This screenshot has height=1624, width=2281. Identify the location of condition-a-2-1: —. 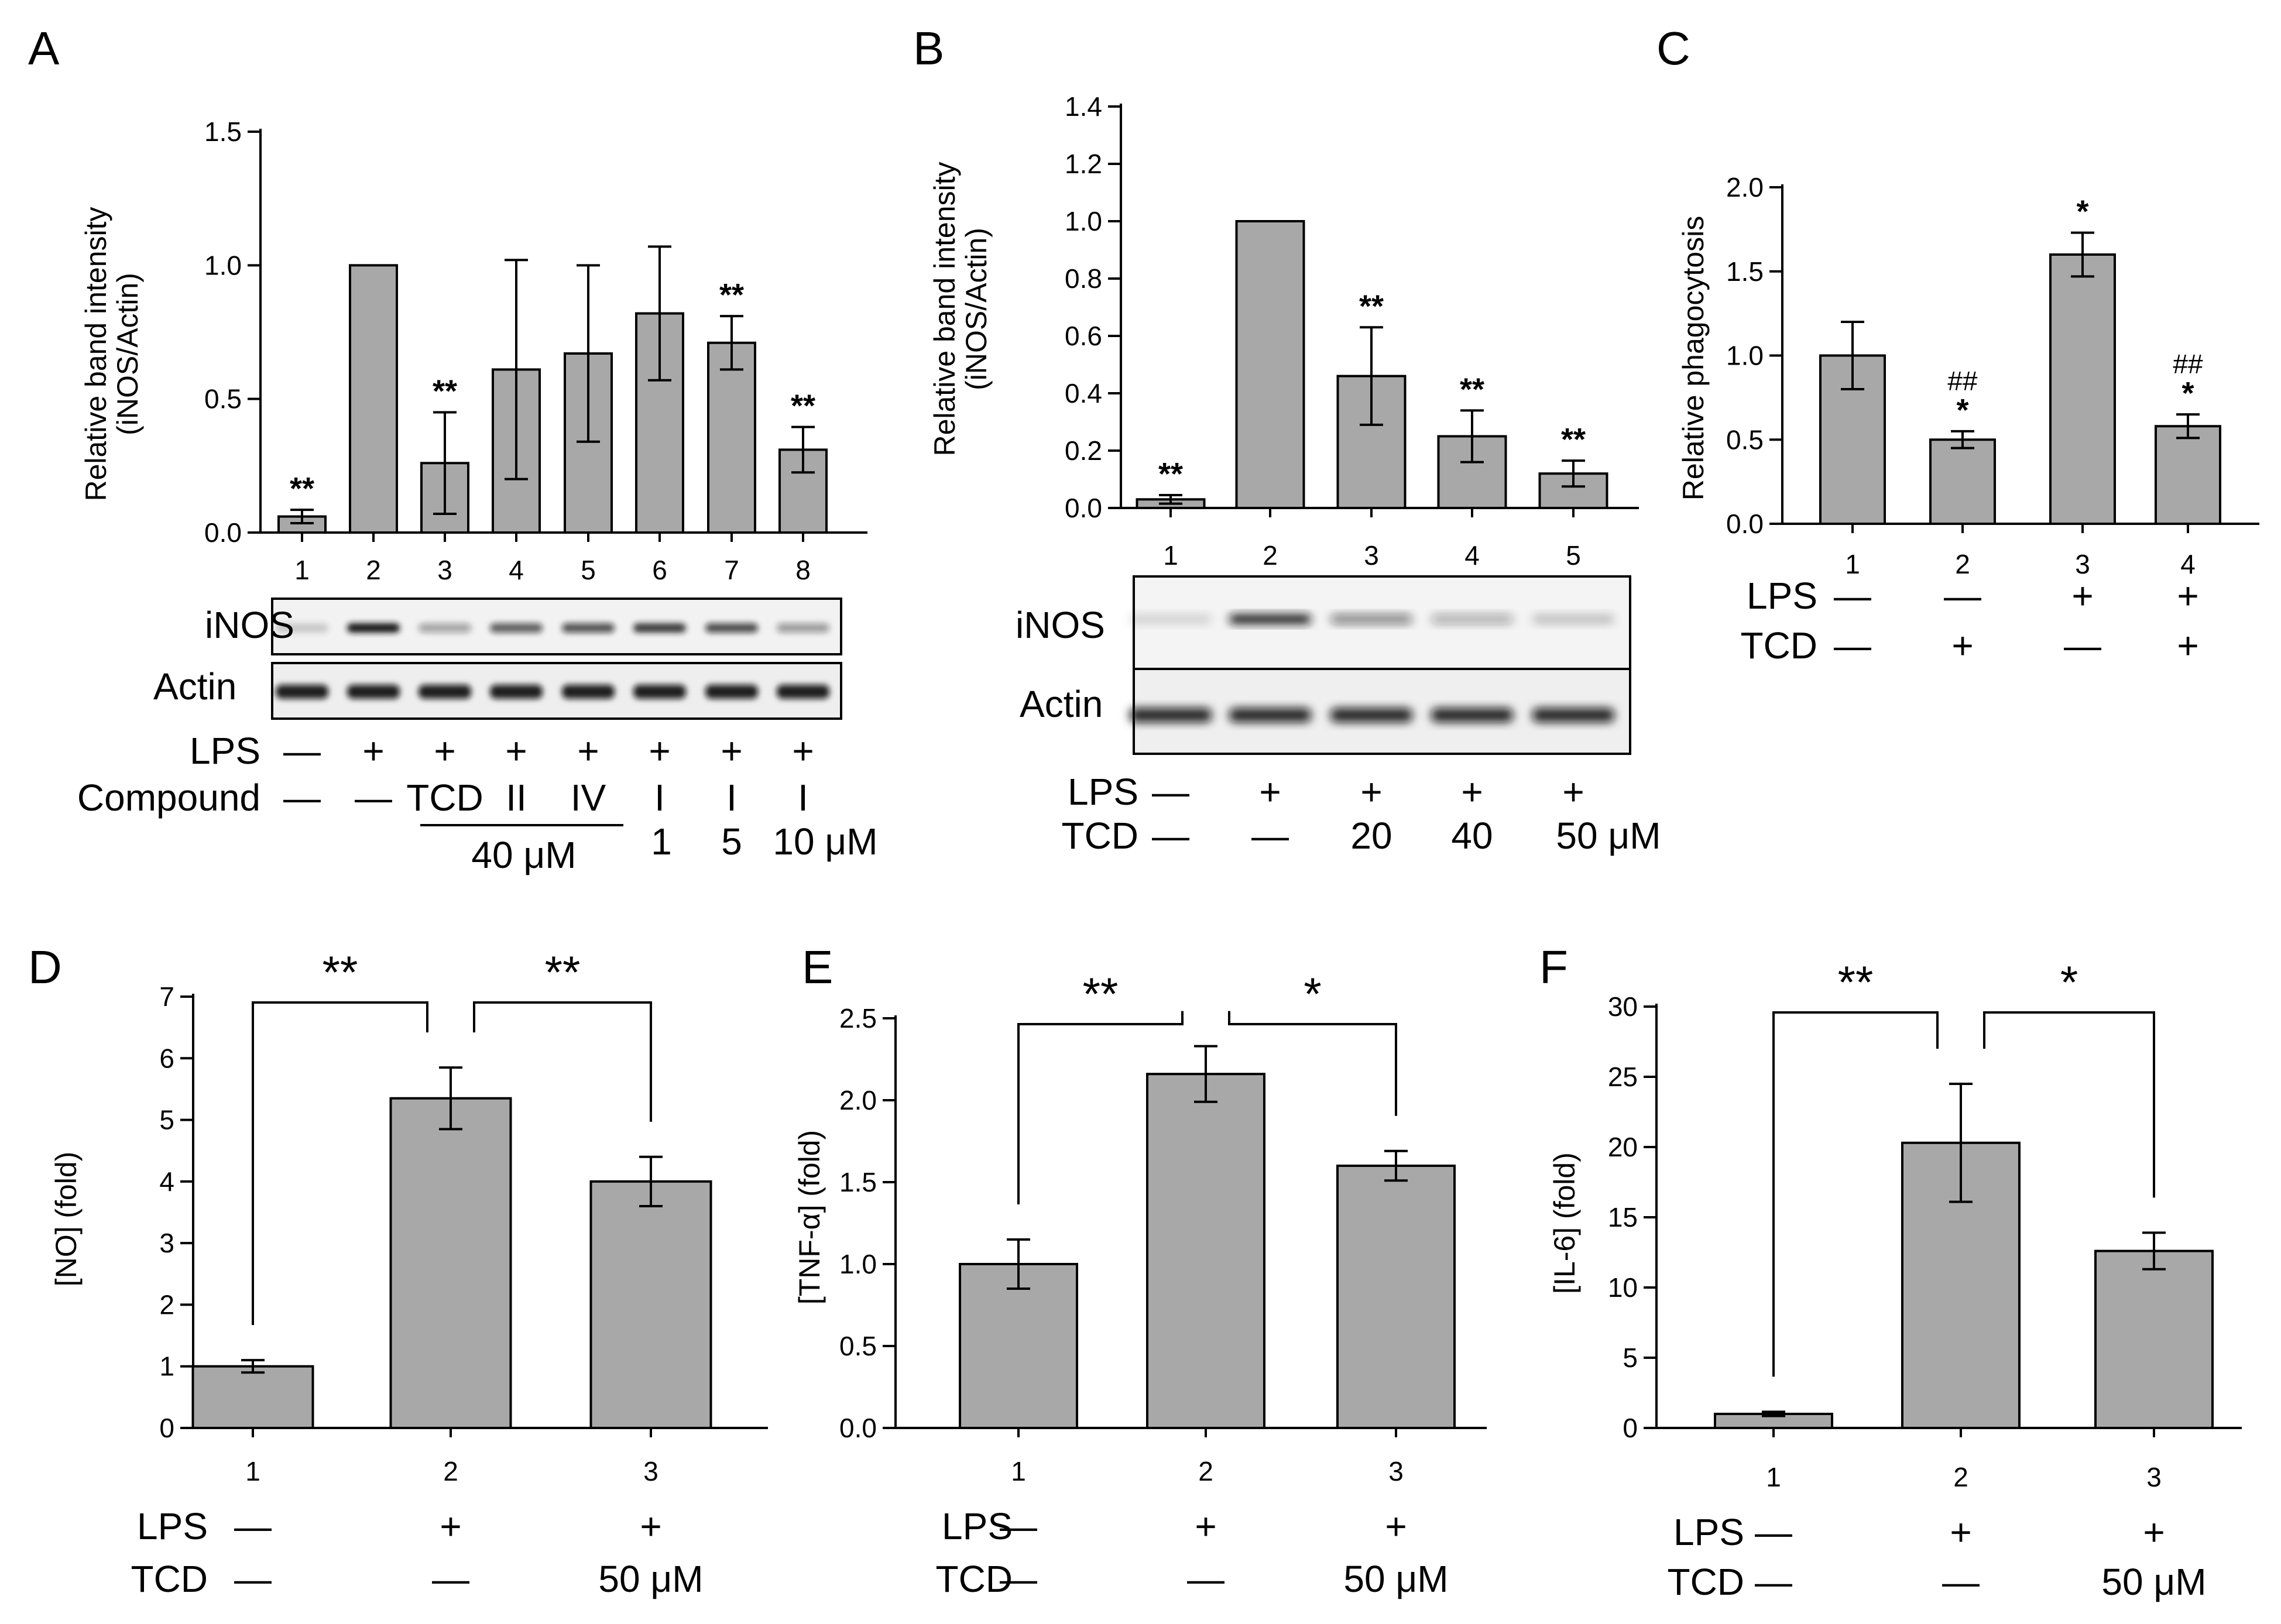
(302, 798).